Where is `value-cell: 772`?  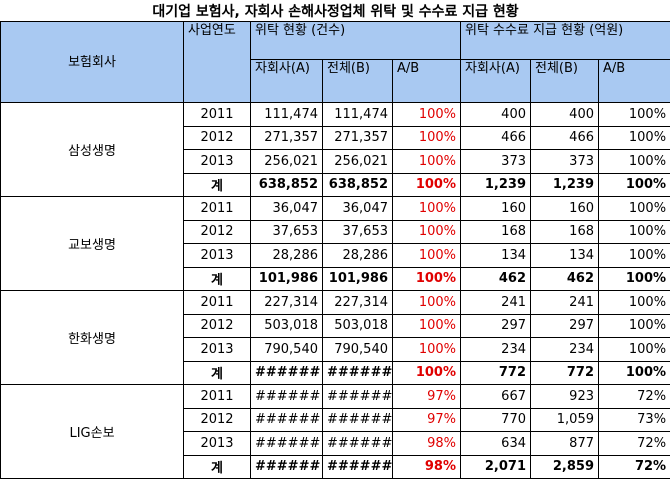 value-cell: 772 is located at coordinates (565, 373).